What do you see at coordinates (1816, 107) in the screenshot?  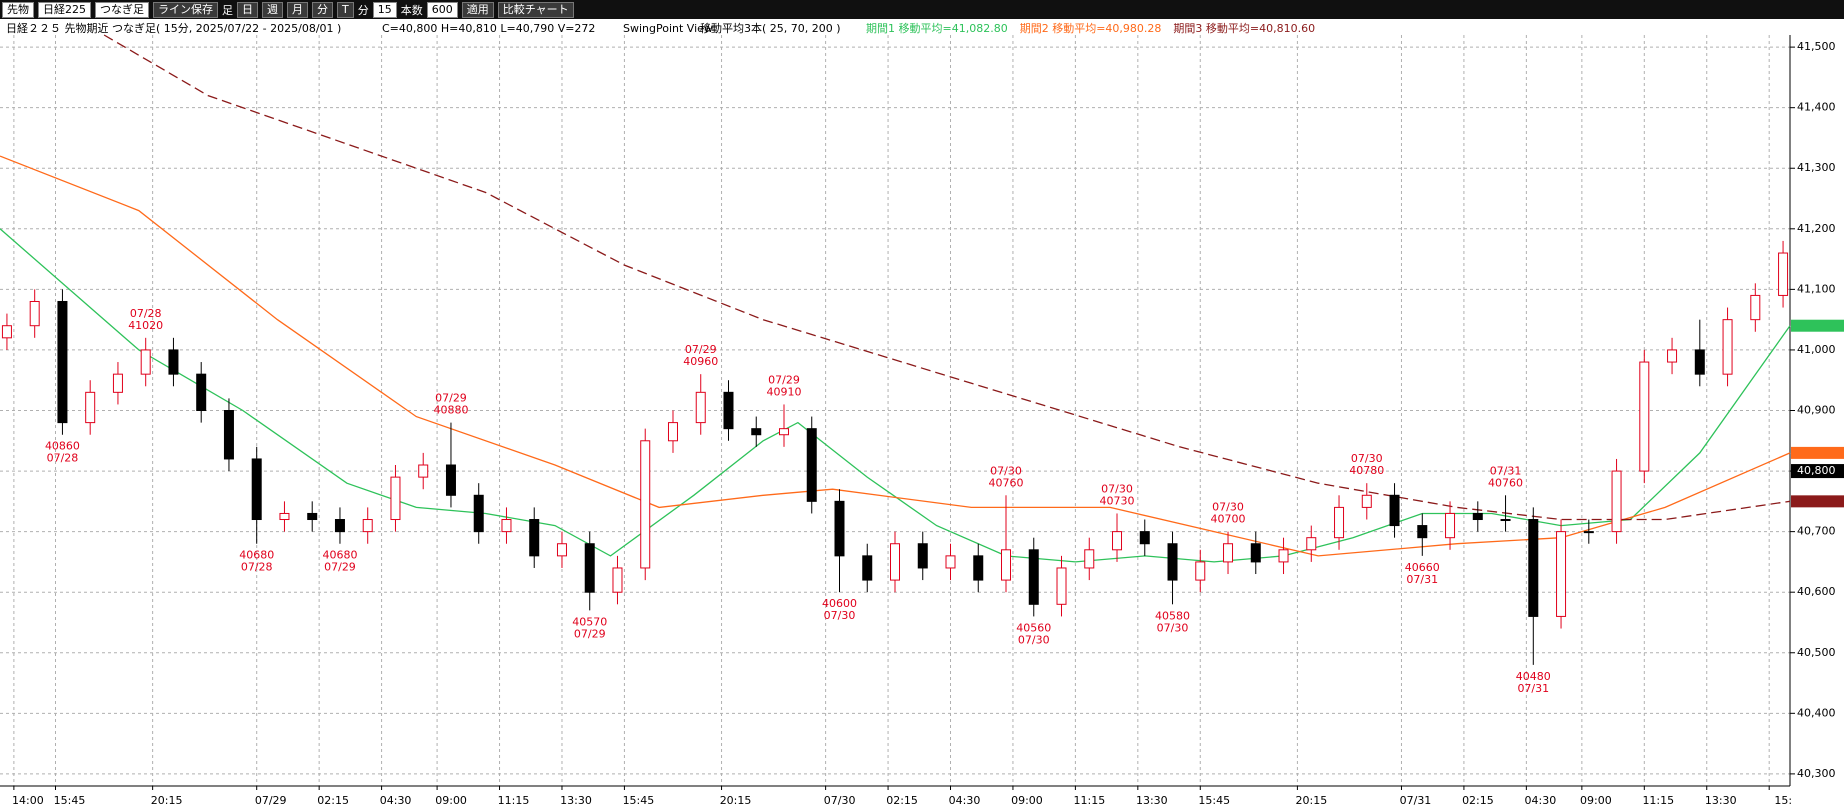 I see `y-tick-label: 41,400` at bounding box center [1816, 107].